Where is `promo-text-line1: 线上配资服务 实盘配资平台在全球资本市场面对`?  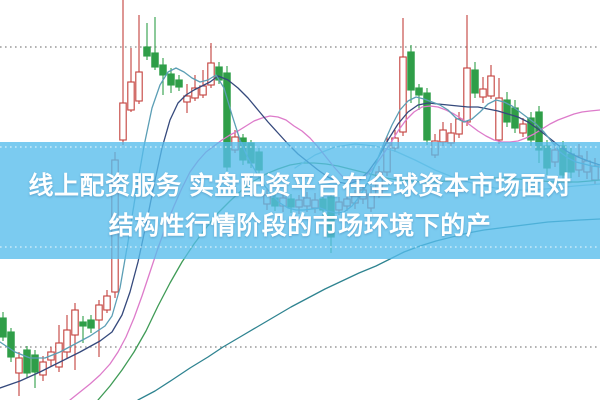
promo-text-line1: 线上配资服务 实盘配资平台在全球资本市场面对 is located at coordinates (300, 186).